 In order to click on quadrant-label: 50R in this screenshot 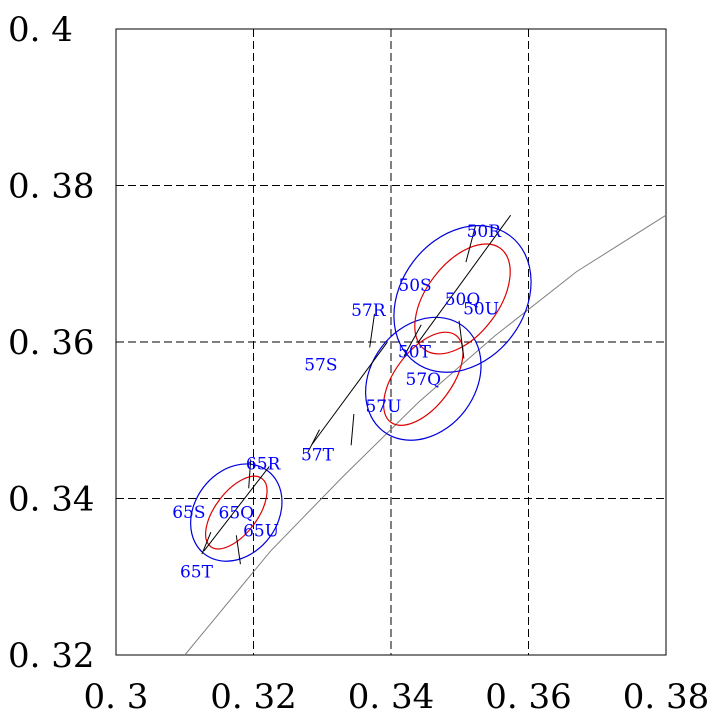, I will do `click(485, 232)`.